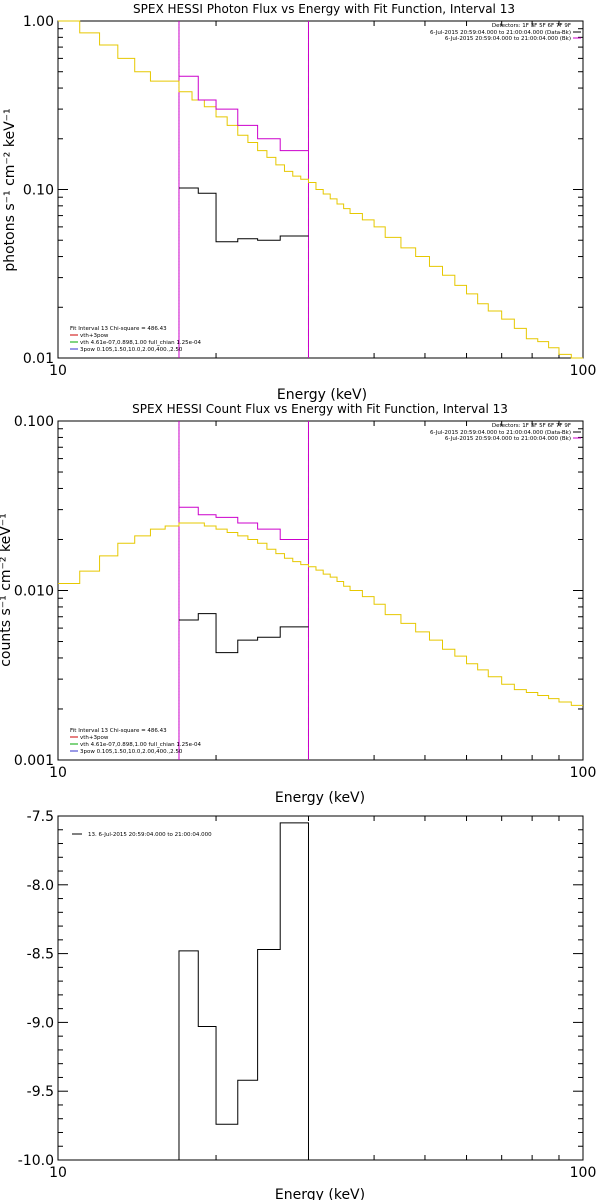  What do you see at coordinates (10, 189) in the screenshot?
I see `panel1-ylabel: photons s⁻¹ cm⁻² keV⁻¹` at bounding box center [10, 189].